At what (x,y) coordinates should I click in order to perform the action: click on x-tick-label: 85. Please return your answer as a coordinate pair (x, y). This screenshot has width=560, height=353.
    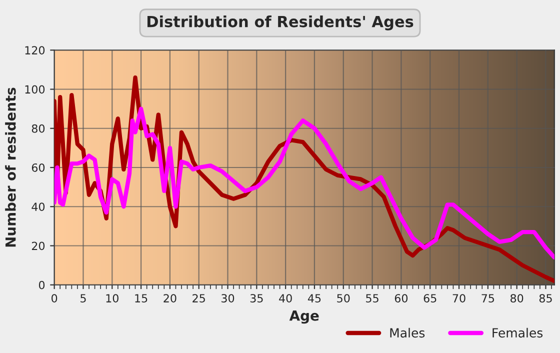
    Looking at the image, I should click on (545, 298).